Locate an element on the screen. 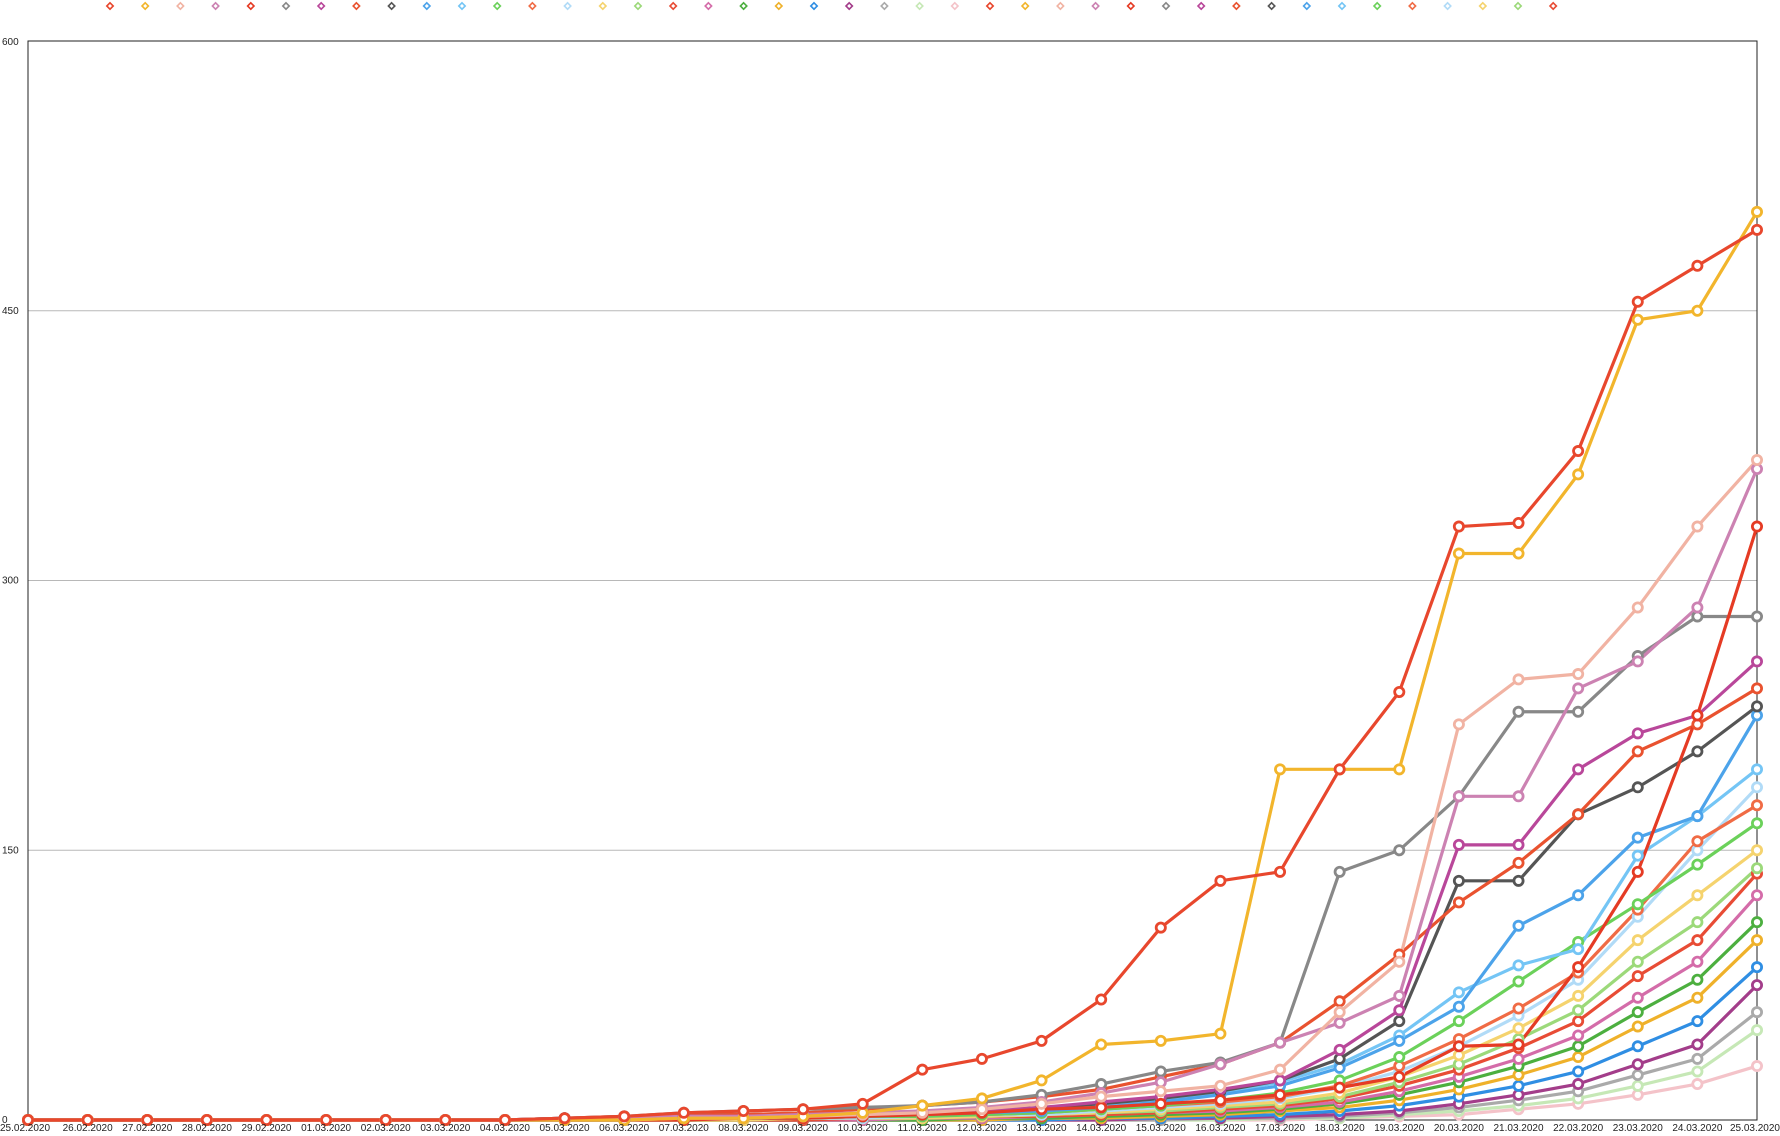 This screenshot has height=1136, width=1780. legend is located at coordinates (831, 6).